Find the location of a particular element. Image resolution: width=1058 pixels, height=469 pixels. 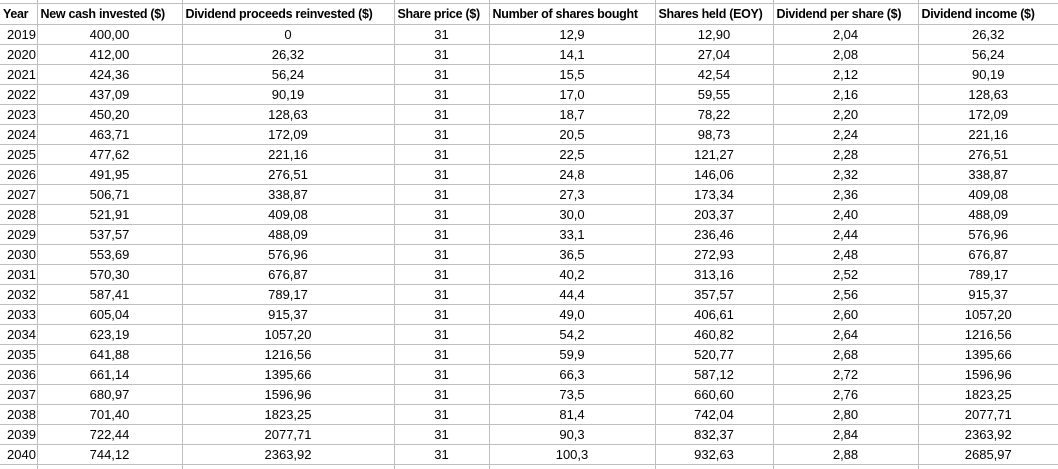

cell-dividend-proceeds-reinvested: 0 is located at coordinates (288, 34).